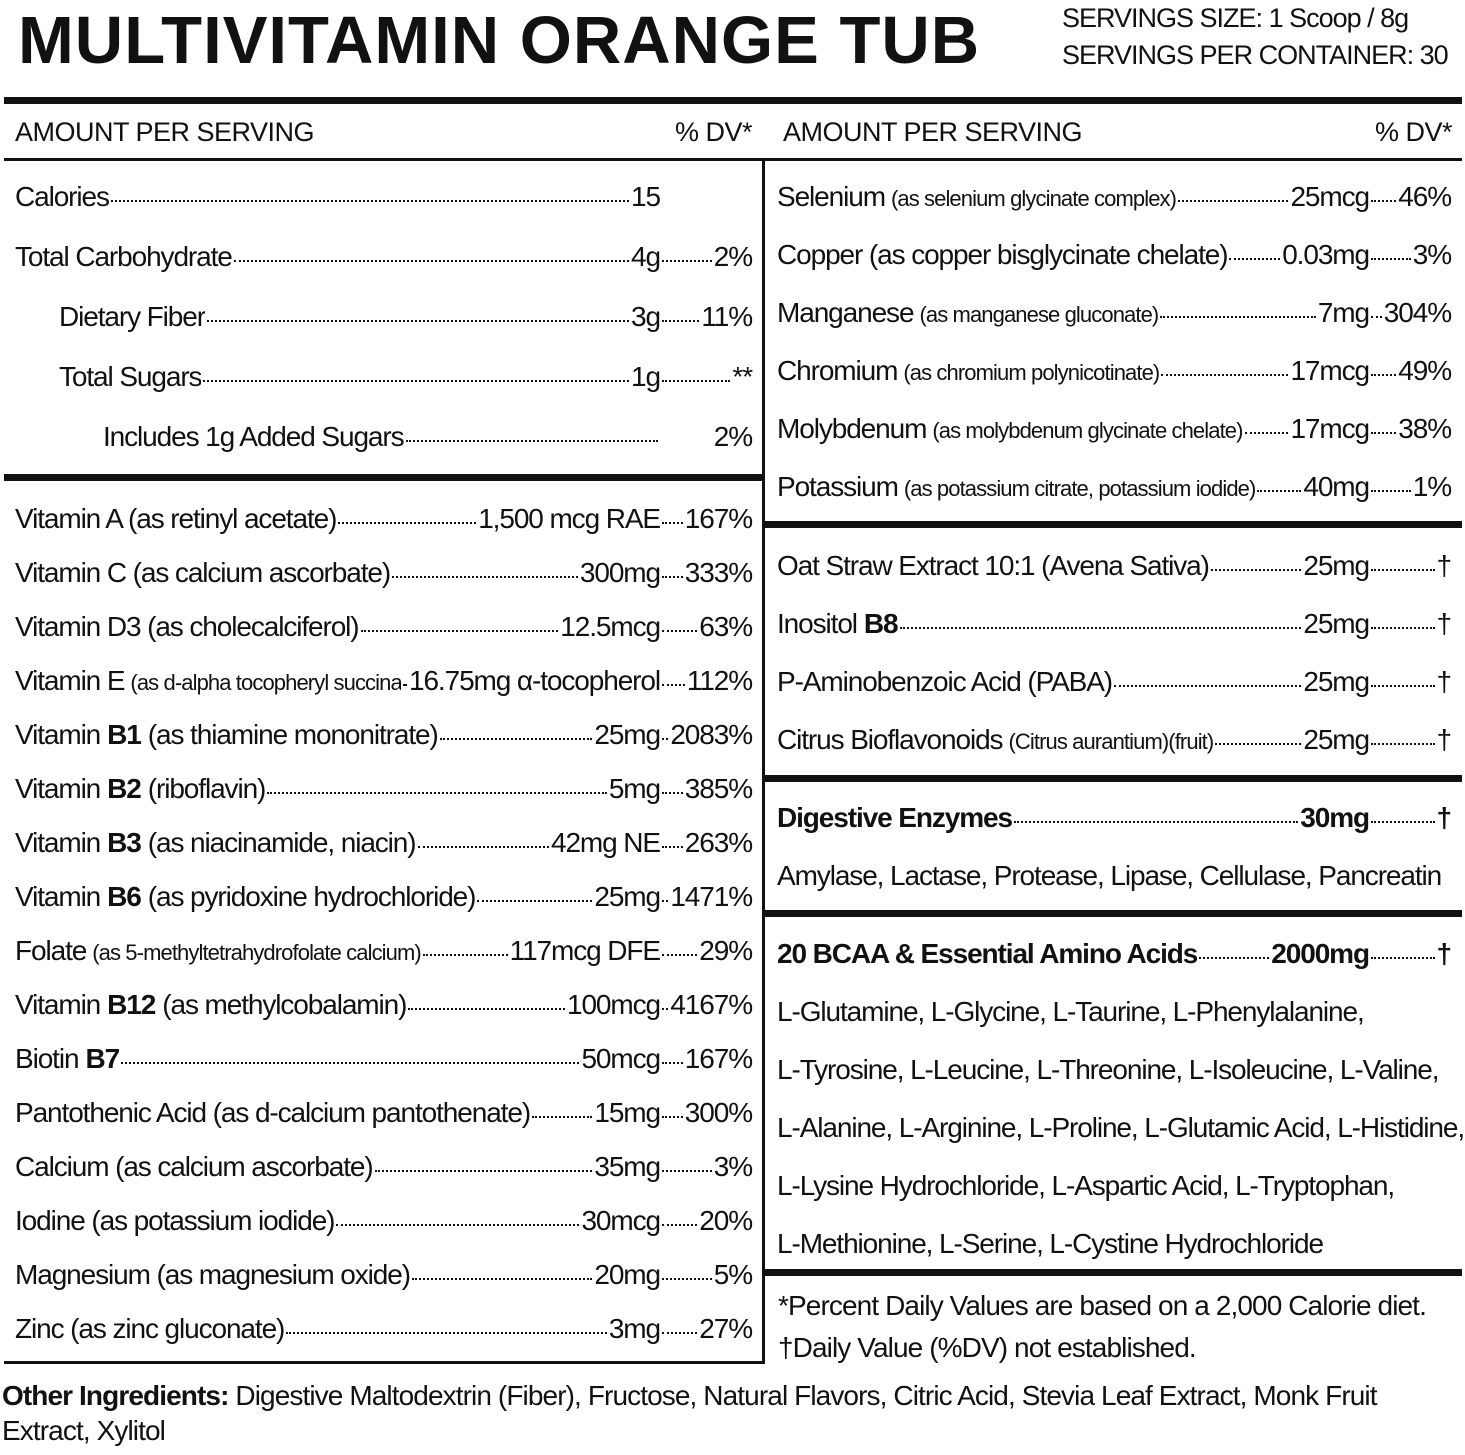  I want to click on nutrient-amount: 50mcg, so click(621, 1058).